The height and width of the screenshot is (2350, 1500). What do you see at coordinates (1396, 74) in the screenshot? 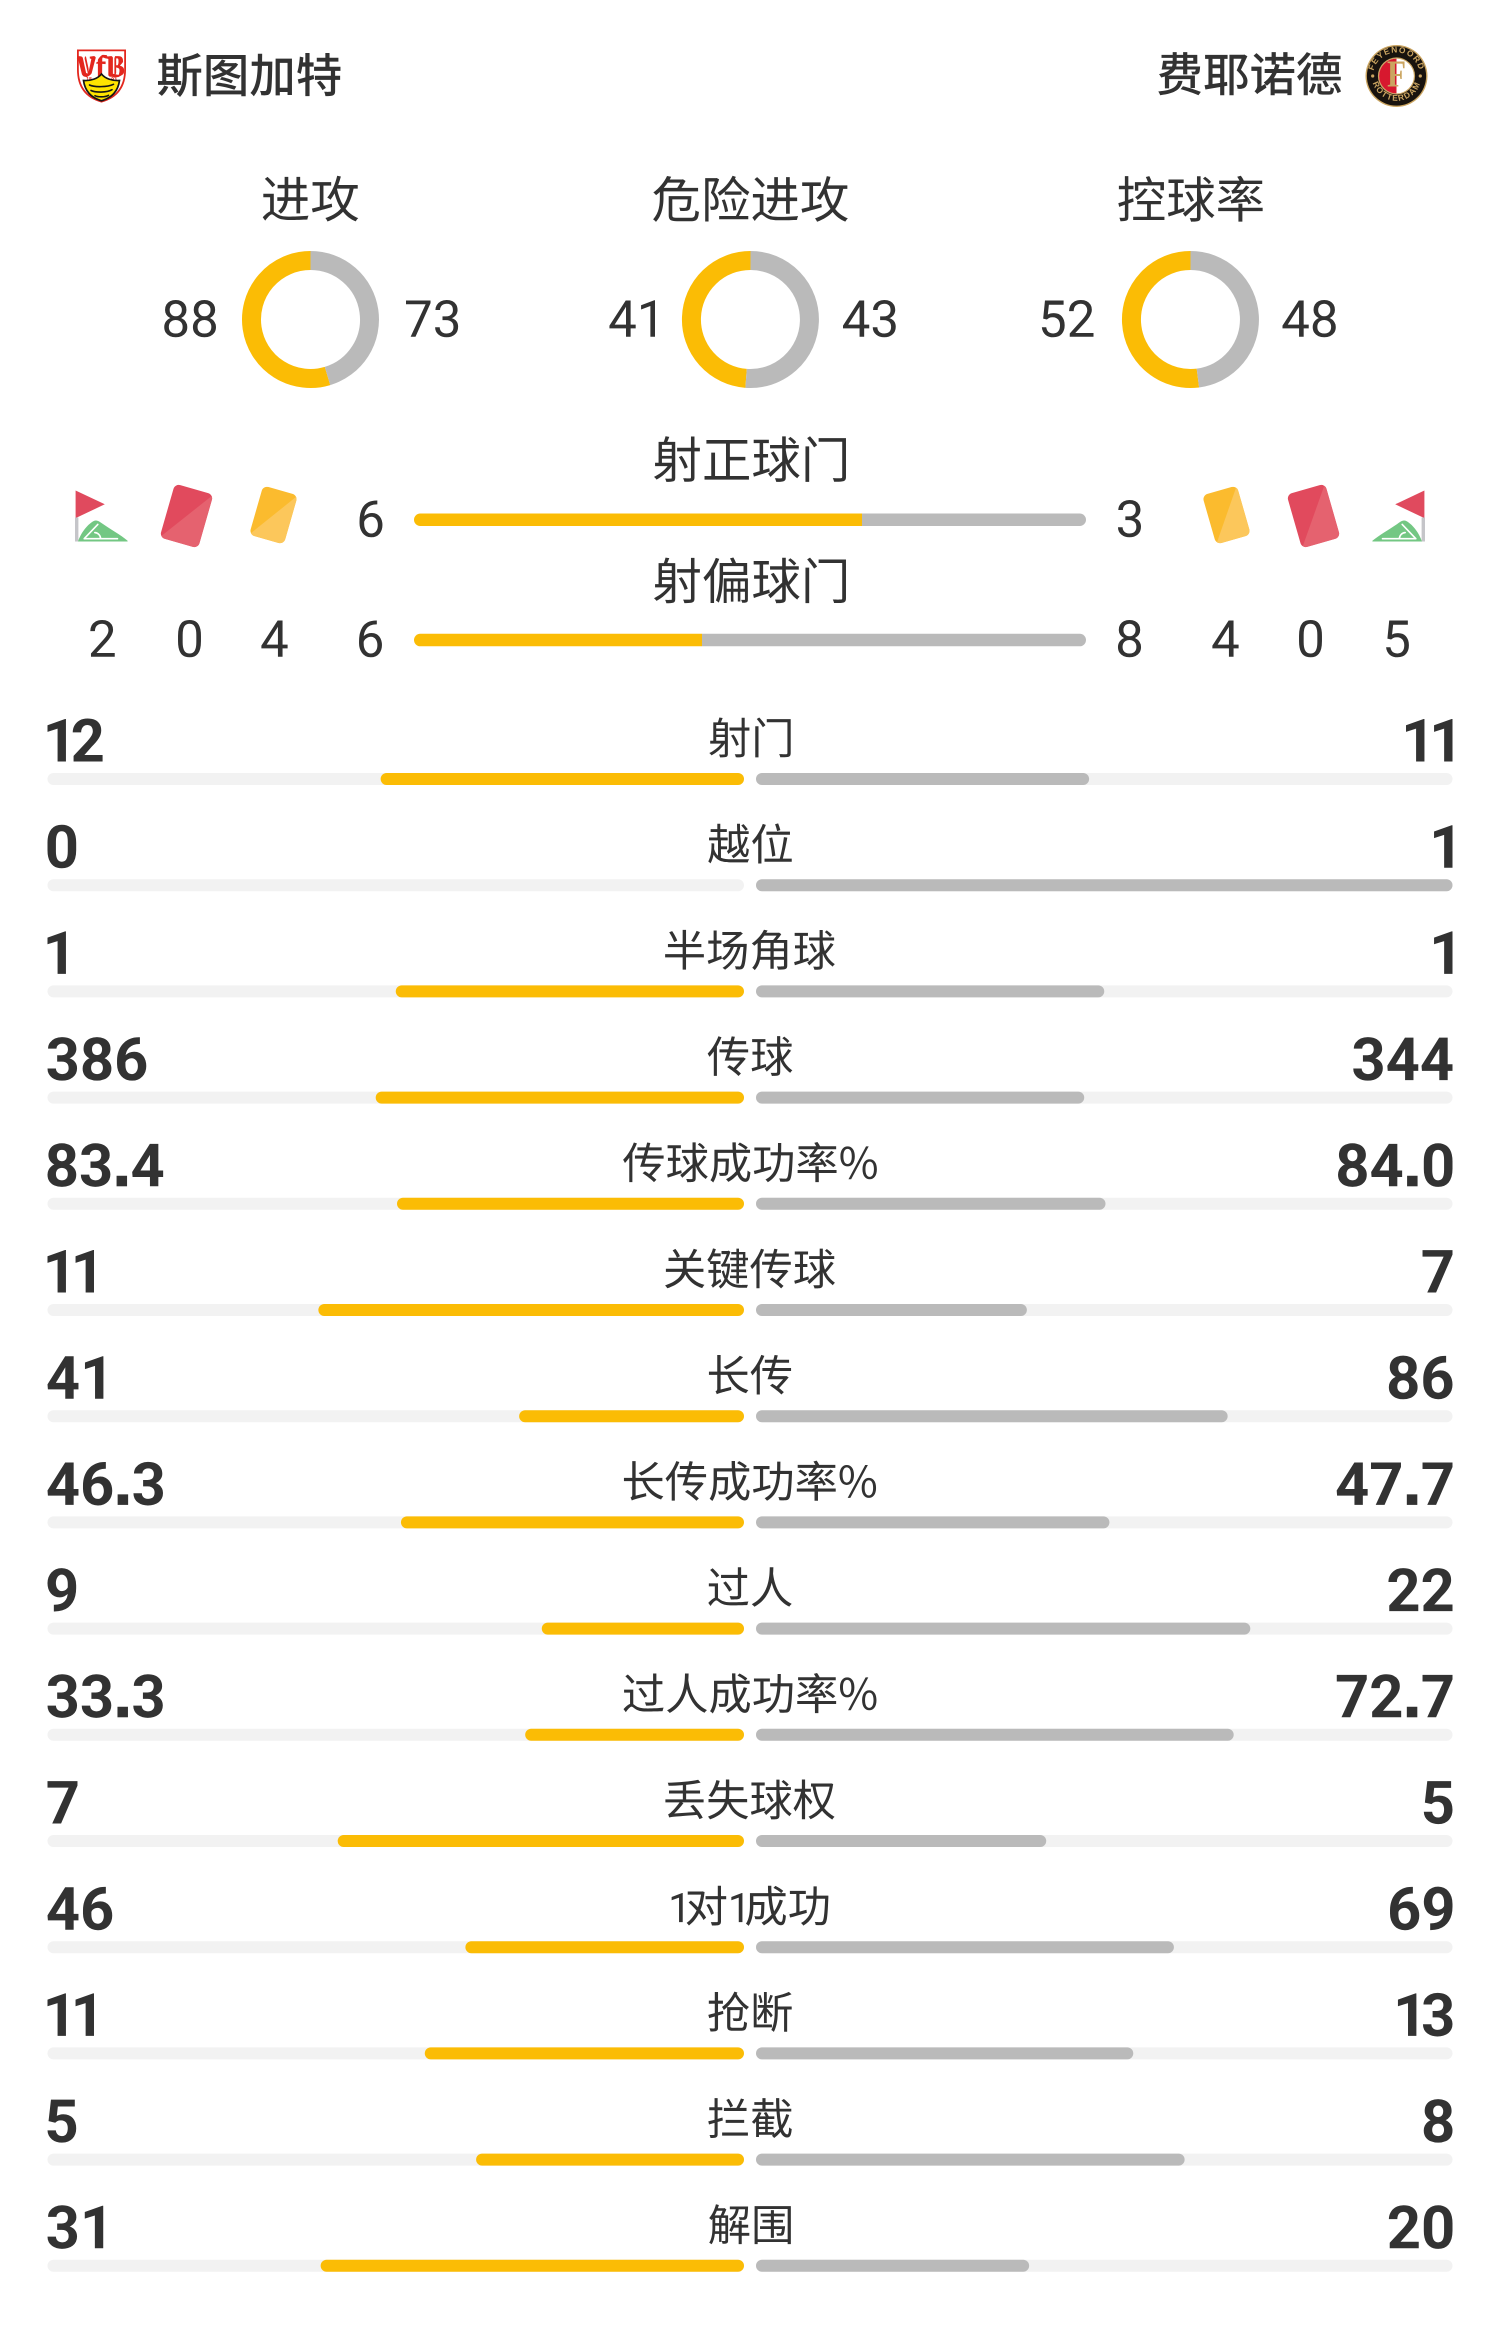
I see `svg-text: F` at bounding box center [1396, 74].